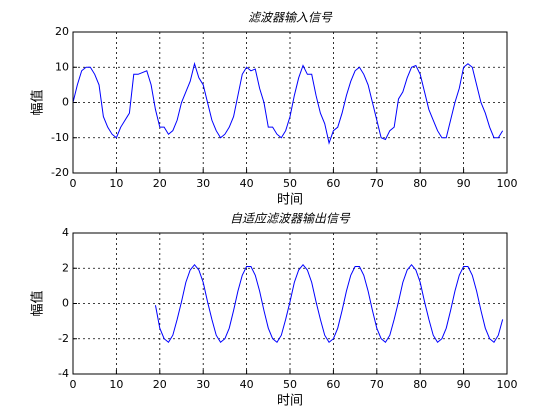  I want to click on y-tick-label: 4, so click(65, 232).